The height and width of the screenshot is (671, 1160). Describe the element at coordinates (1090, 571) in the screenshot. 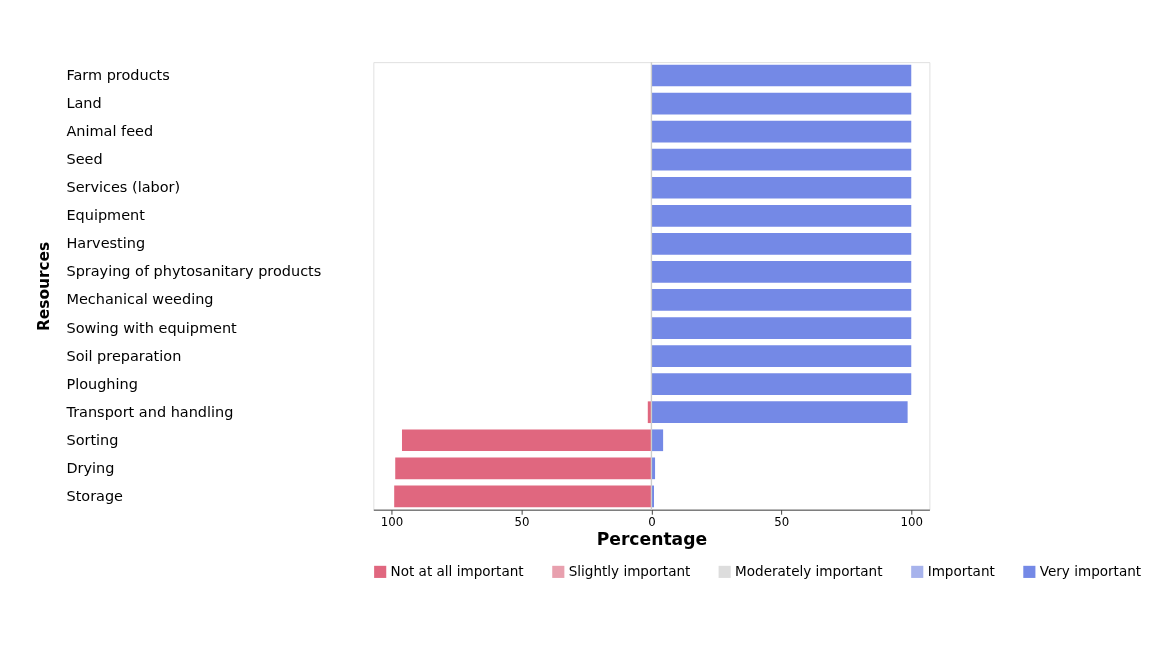

I see `legend-label: Very important` at that location.